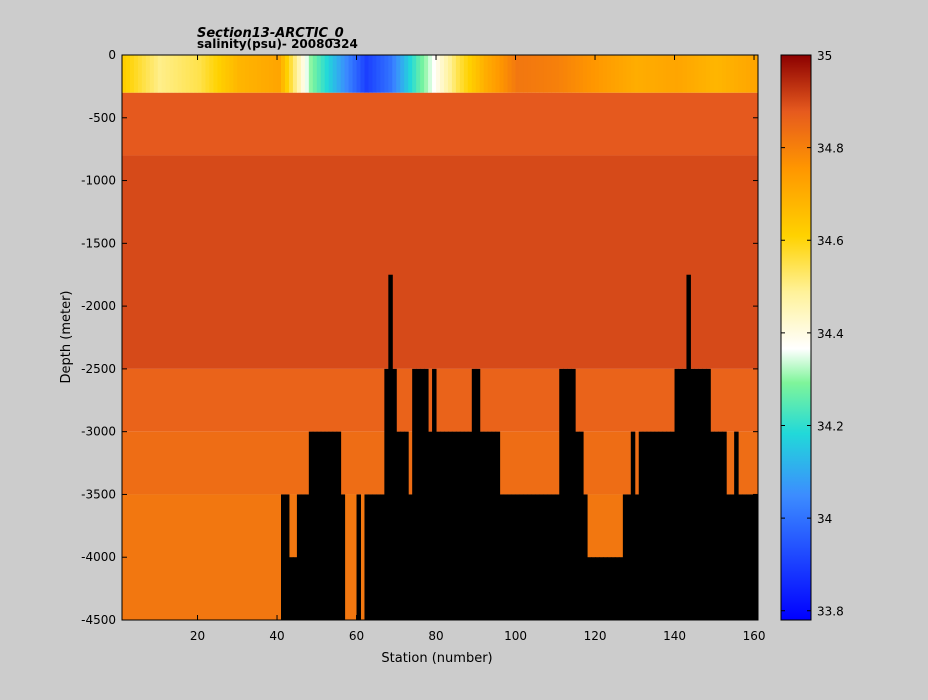 Image resolution: width=928 pixels, height=700 pixels. What do you see at coordinates (435, 636) in the screenshot?
I see `x-tick-label: 80` at bounding box center [435, 636].